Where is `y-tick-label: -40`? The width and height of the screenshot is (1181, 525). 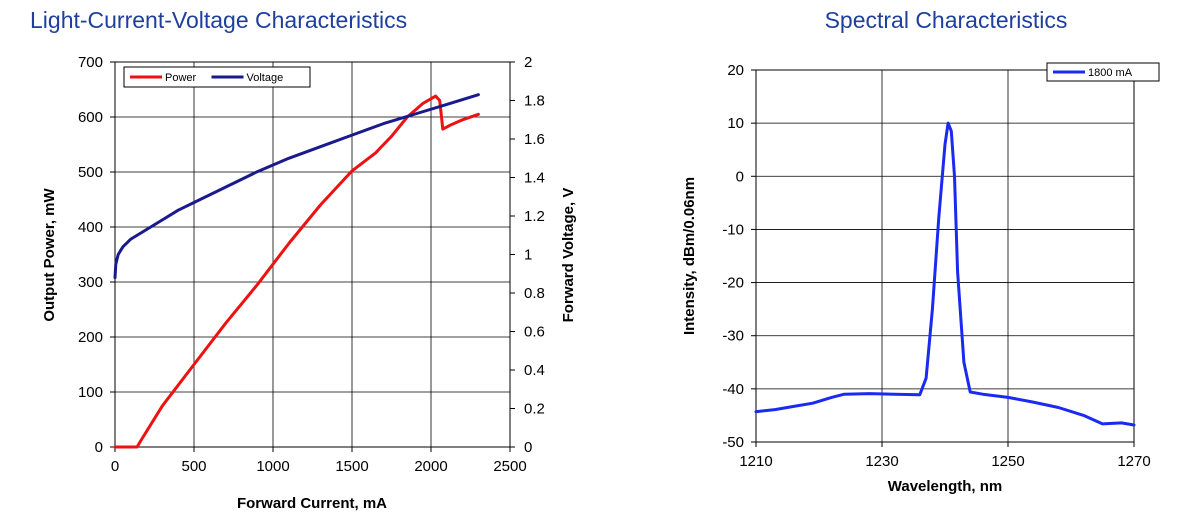 y-tick-label: -40 is located at coordinates (733, 389).